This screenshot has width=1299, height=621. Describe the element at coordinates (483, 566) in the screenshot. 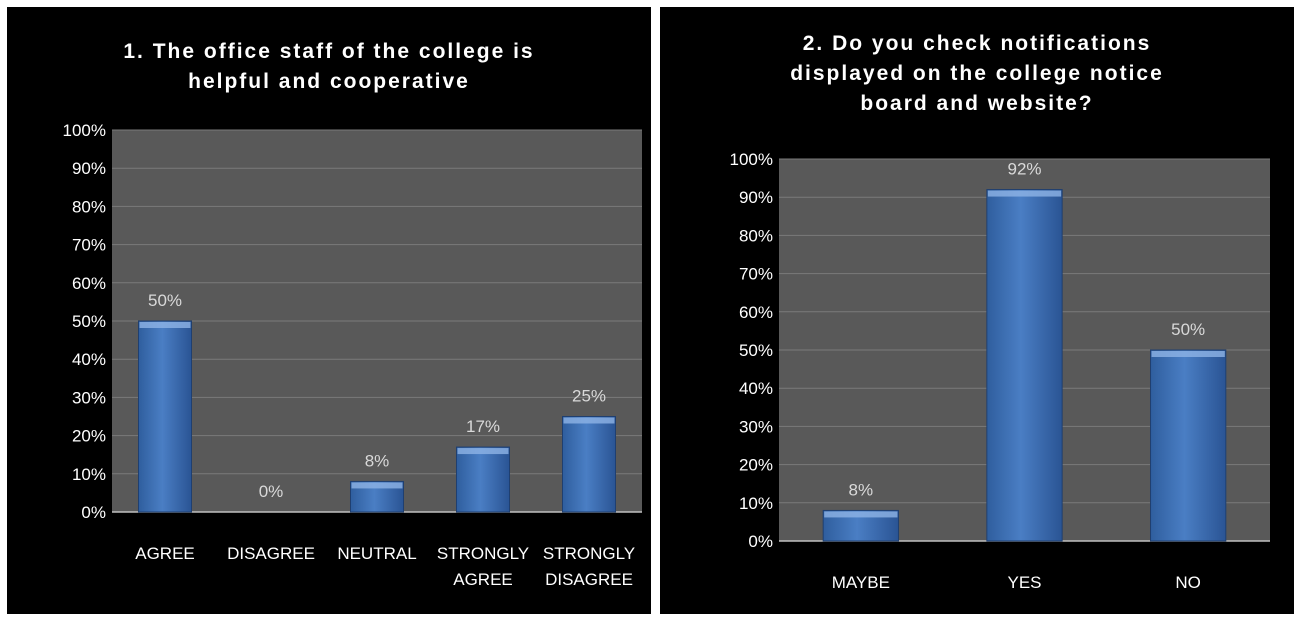

I see `x-tick-label: STRONGLY AGREE` at that location.